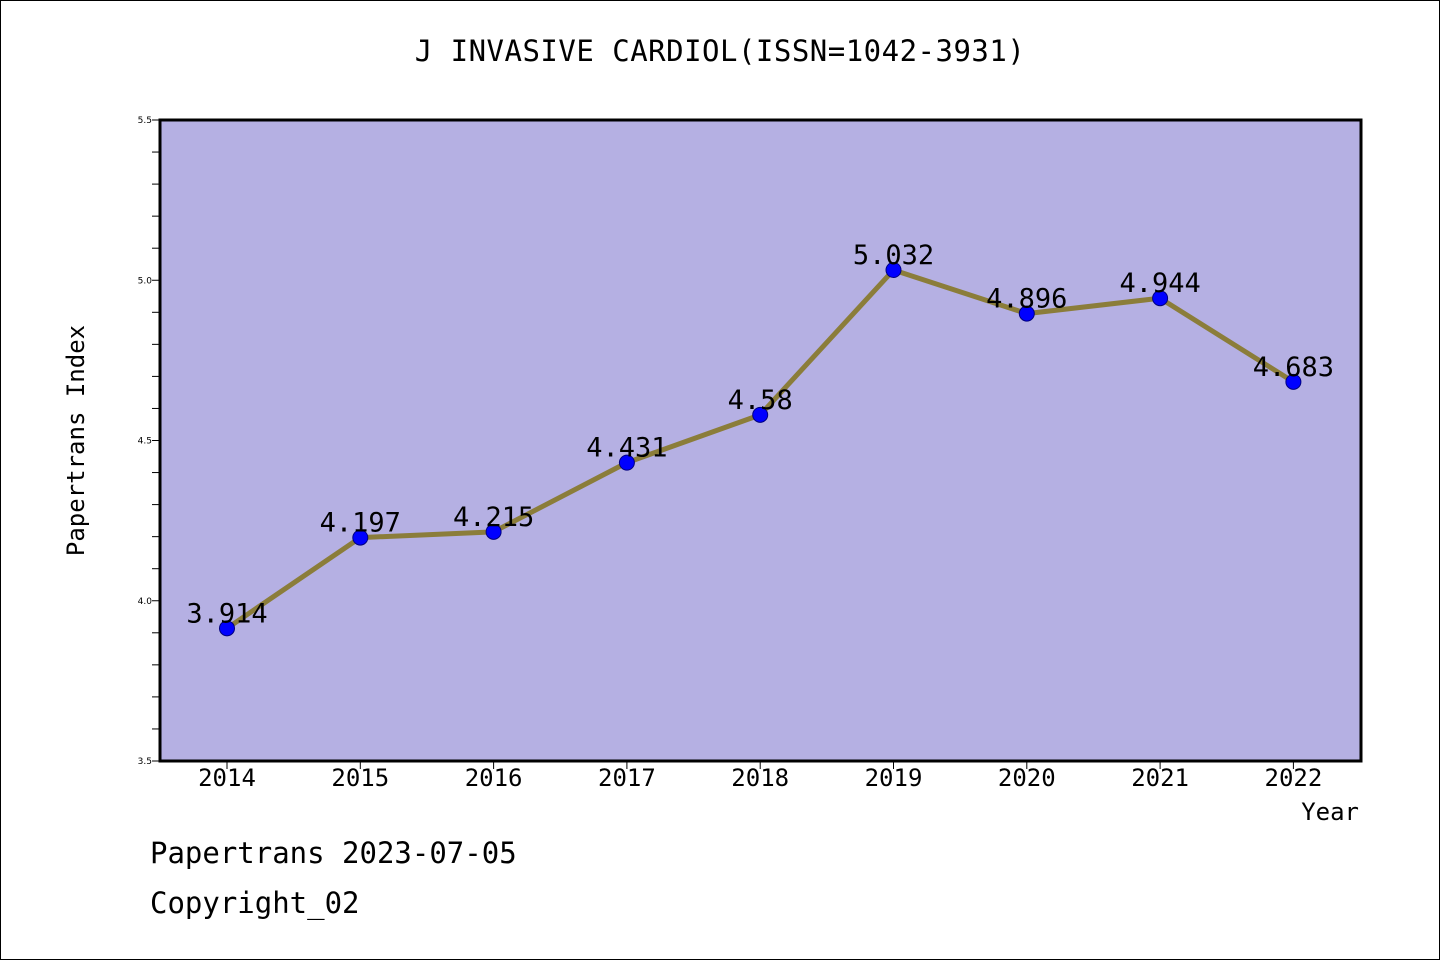 This screenshot has width=1440, height=960. What do you see at coordinates (893, 255) in the screenshot?
I see `data-label: 5.032` at bounding box center [893, 255].